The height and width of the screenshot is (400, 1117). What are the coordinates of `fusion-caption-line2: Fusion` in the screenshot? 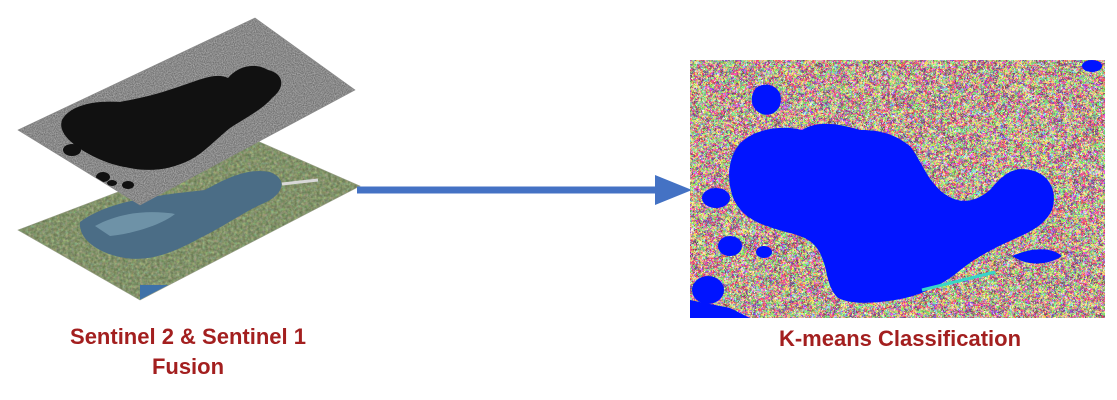 It's located at (188, 366).